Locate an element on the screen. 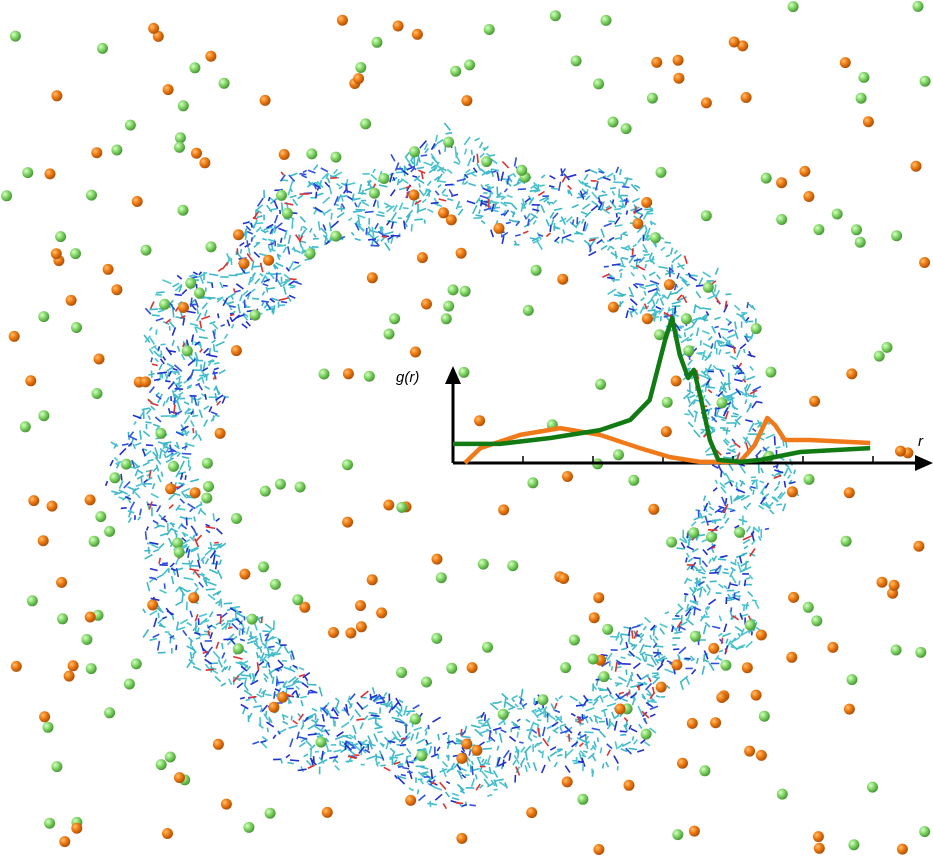 The image size is (933, 859). x-label: r is located at coordinates (921, 441).